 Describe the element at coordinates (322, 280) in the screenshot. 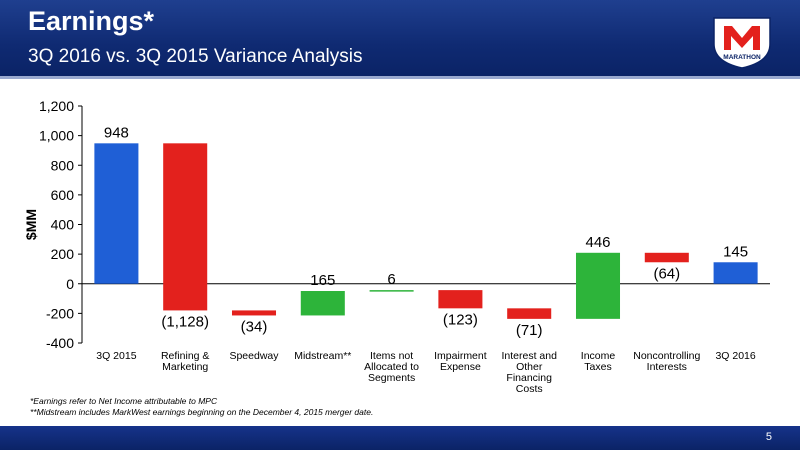

I see `data-label: 165` at that location.